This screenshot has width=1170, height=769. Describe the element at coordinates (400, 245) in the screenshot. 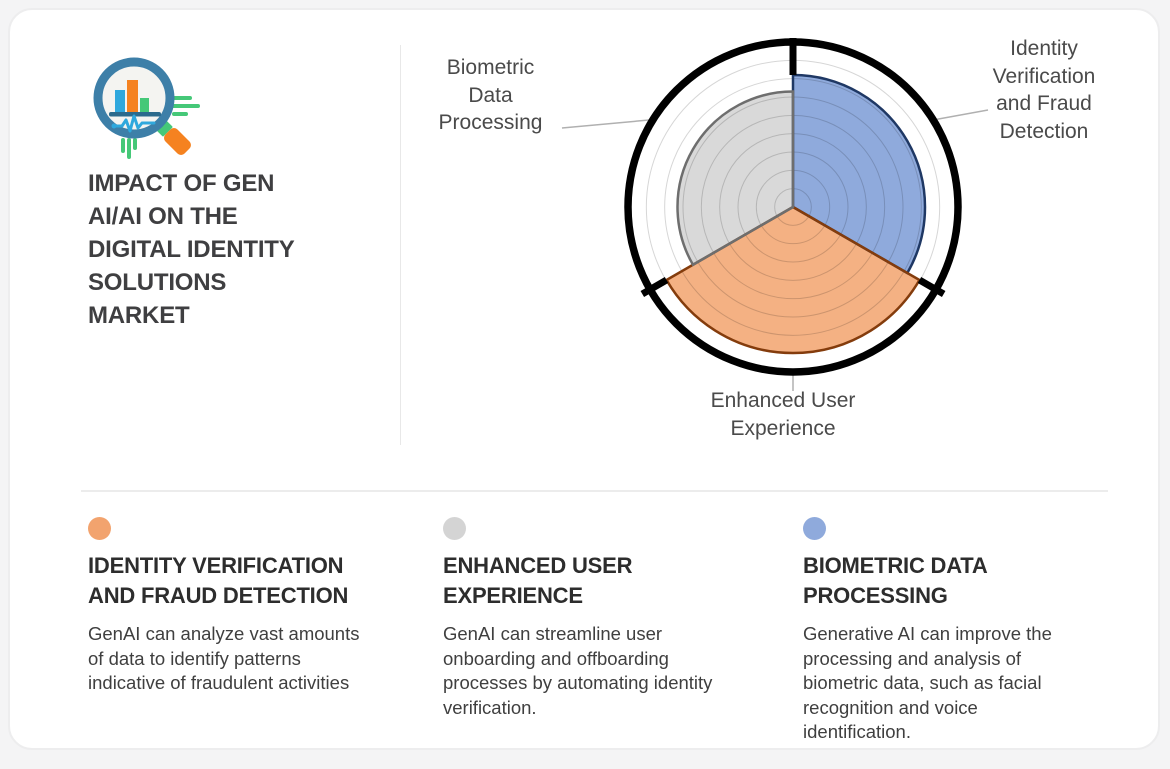

I see `panel-divider` at that location.